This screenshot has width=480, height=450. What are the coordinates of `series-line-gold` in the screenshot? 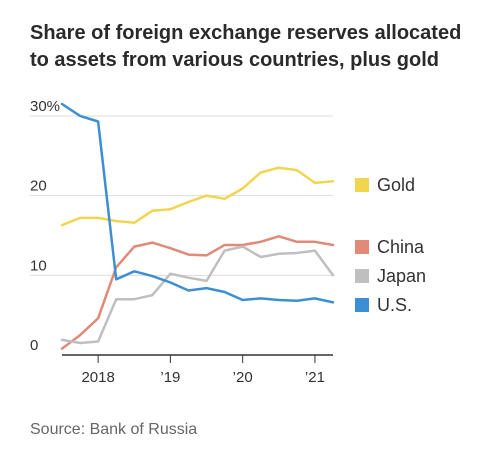 It's located at (197, 196).